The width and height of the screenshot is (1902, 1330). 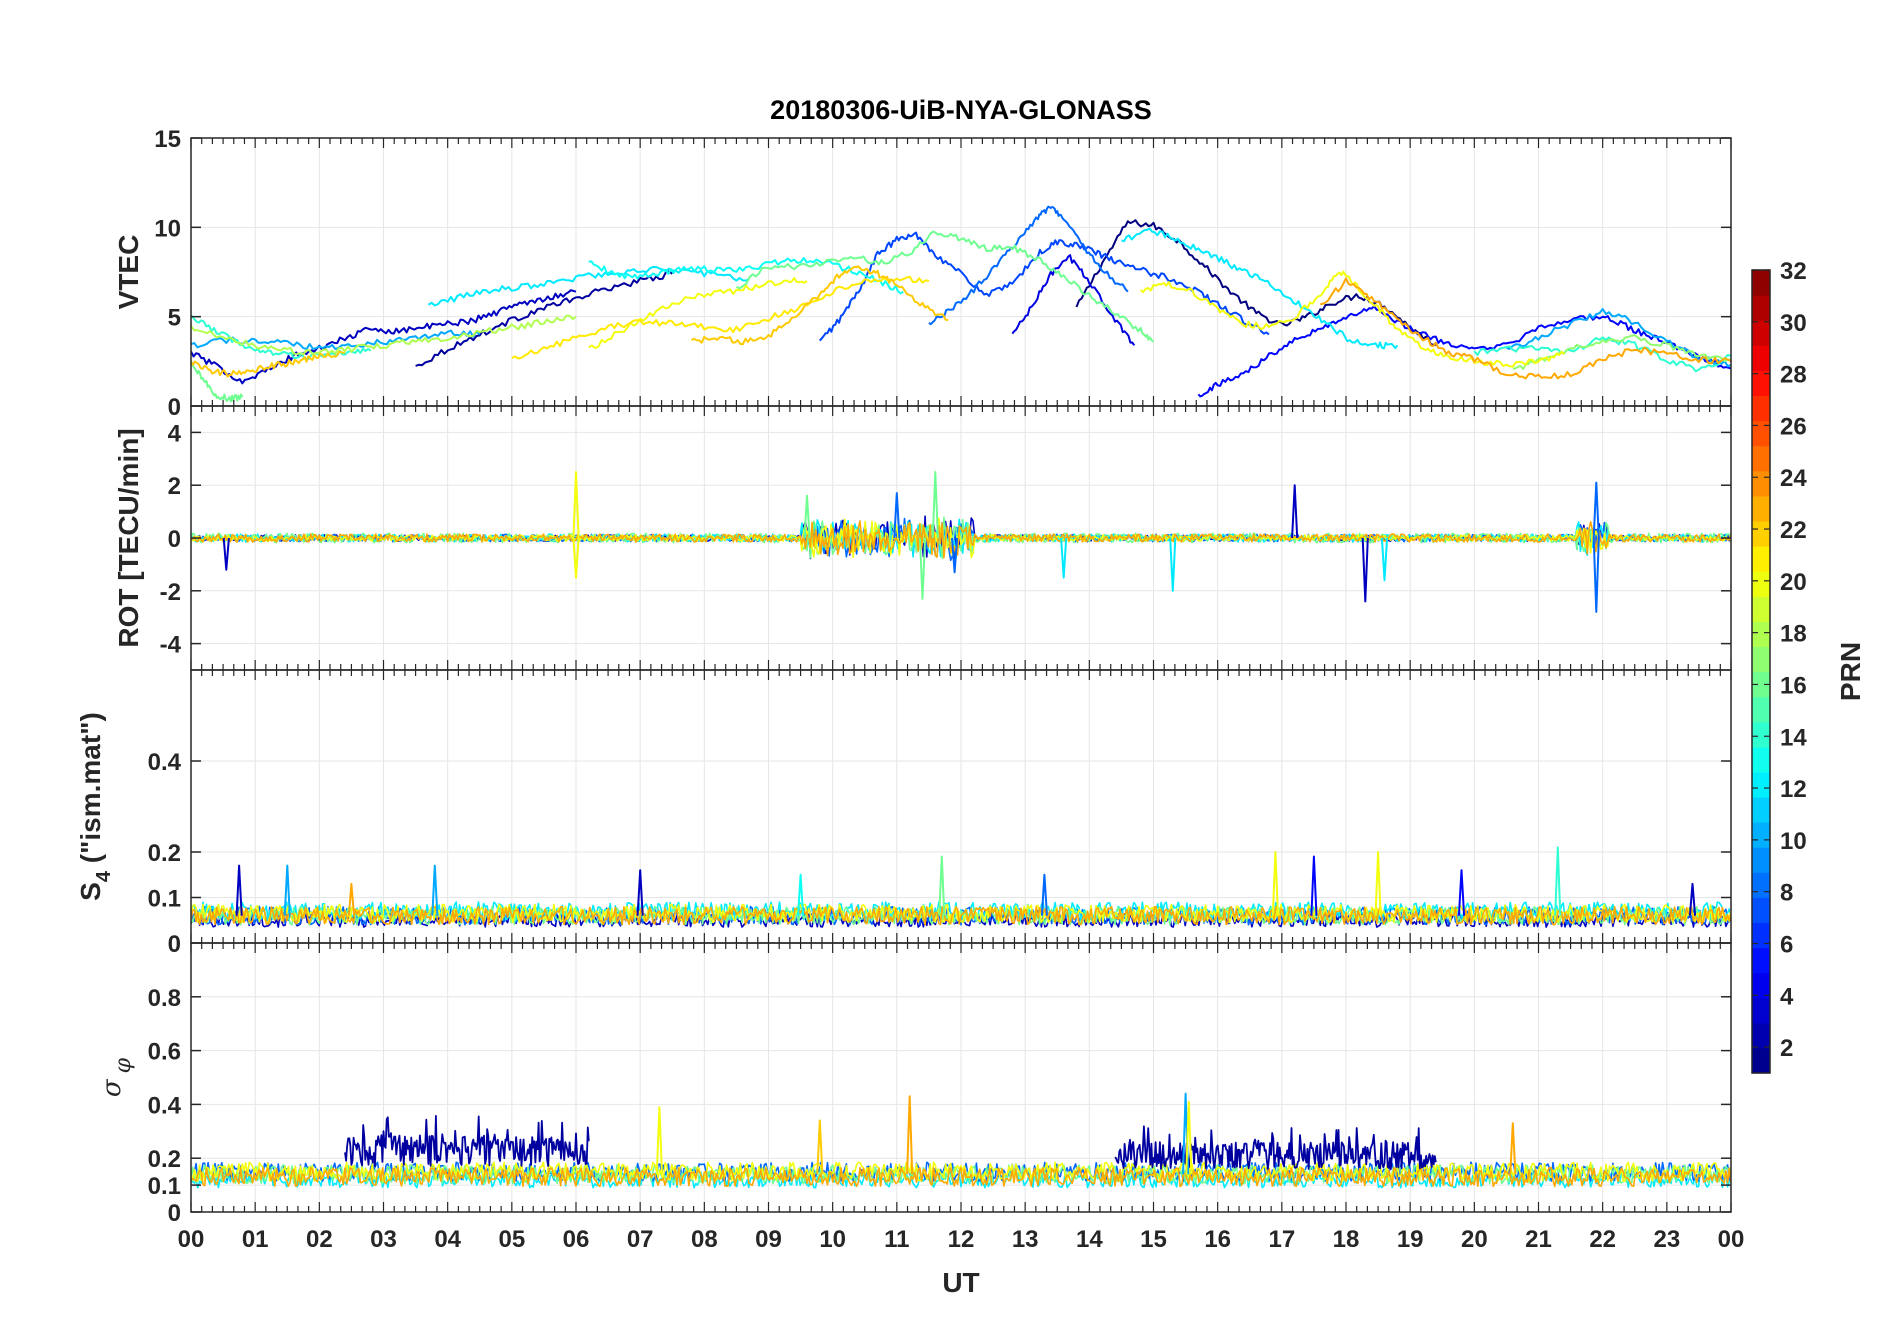 I want to click on panel-1-y-label: VTEC, so click(x=128, y=272).